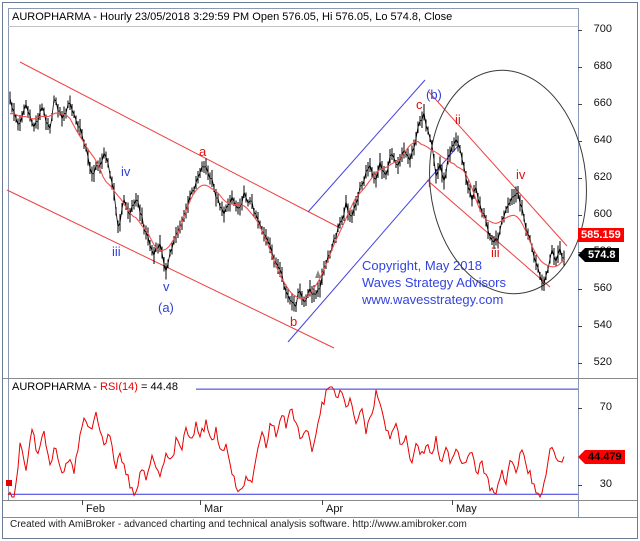  I want to click on wave-label-c: c, so click(419, 104).